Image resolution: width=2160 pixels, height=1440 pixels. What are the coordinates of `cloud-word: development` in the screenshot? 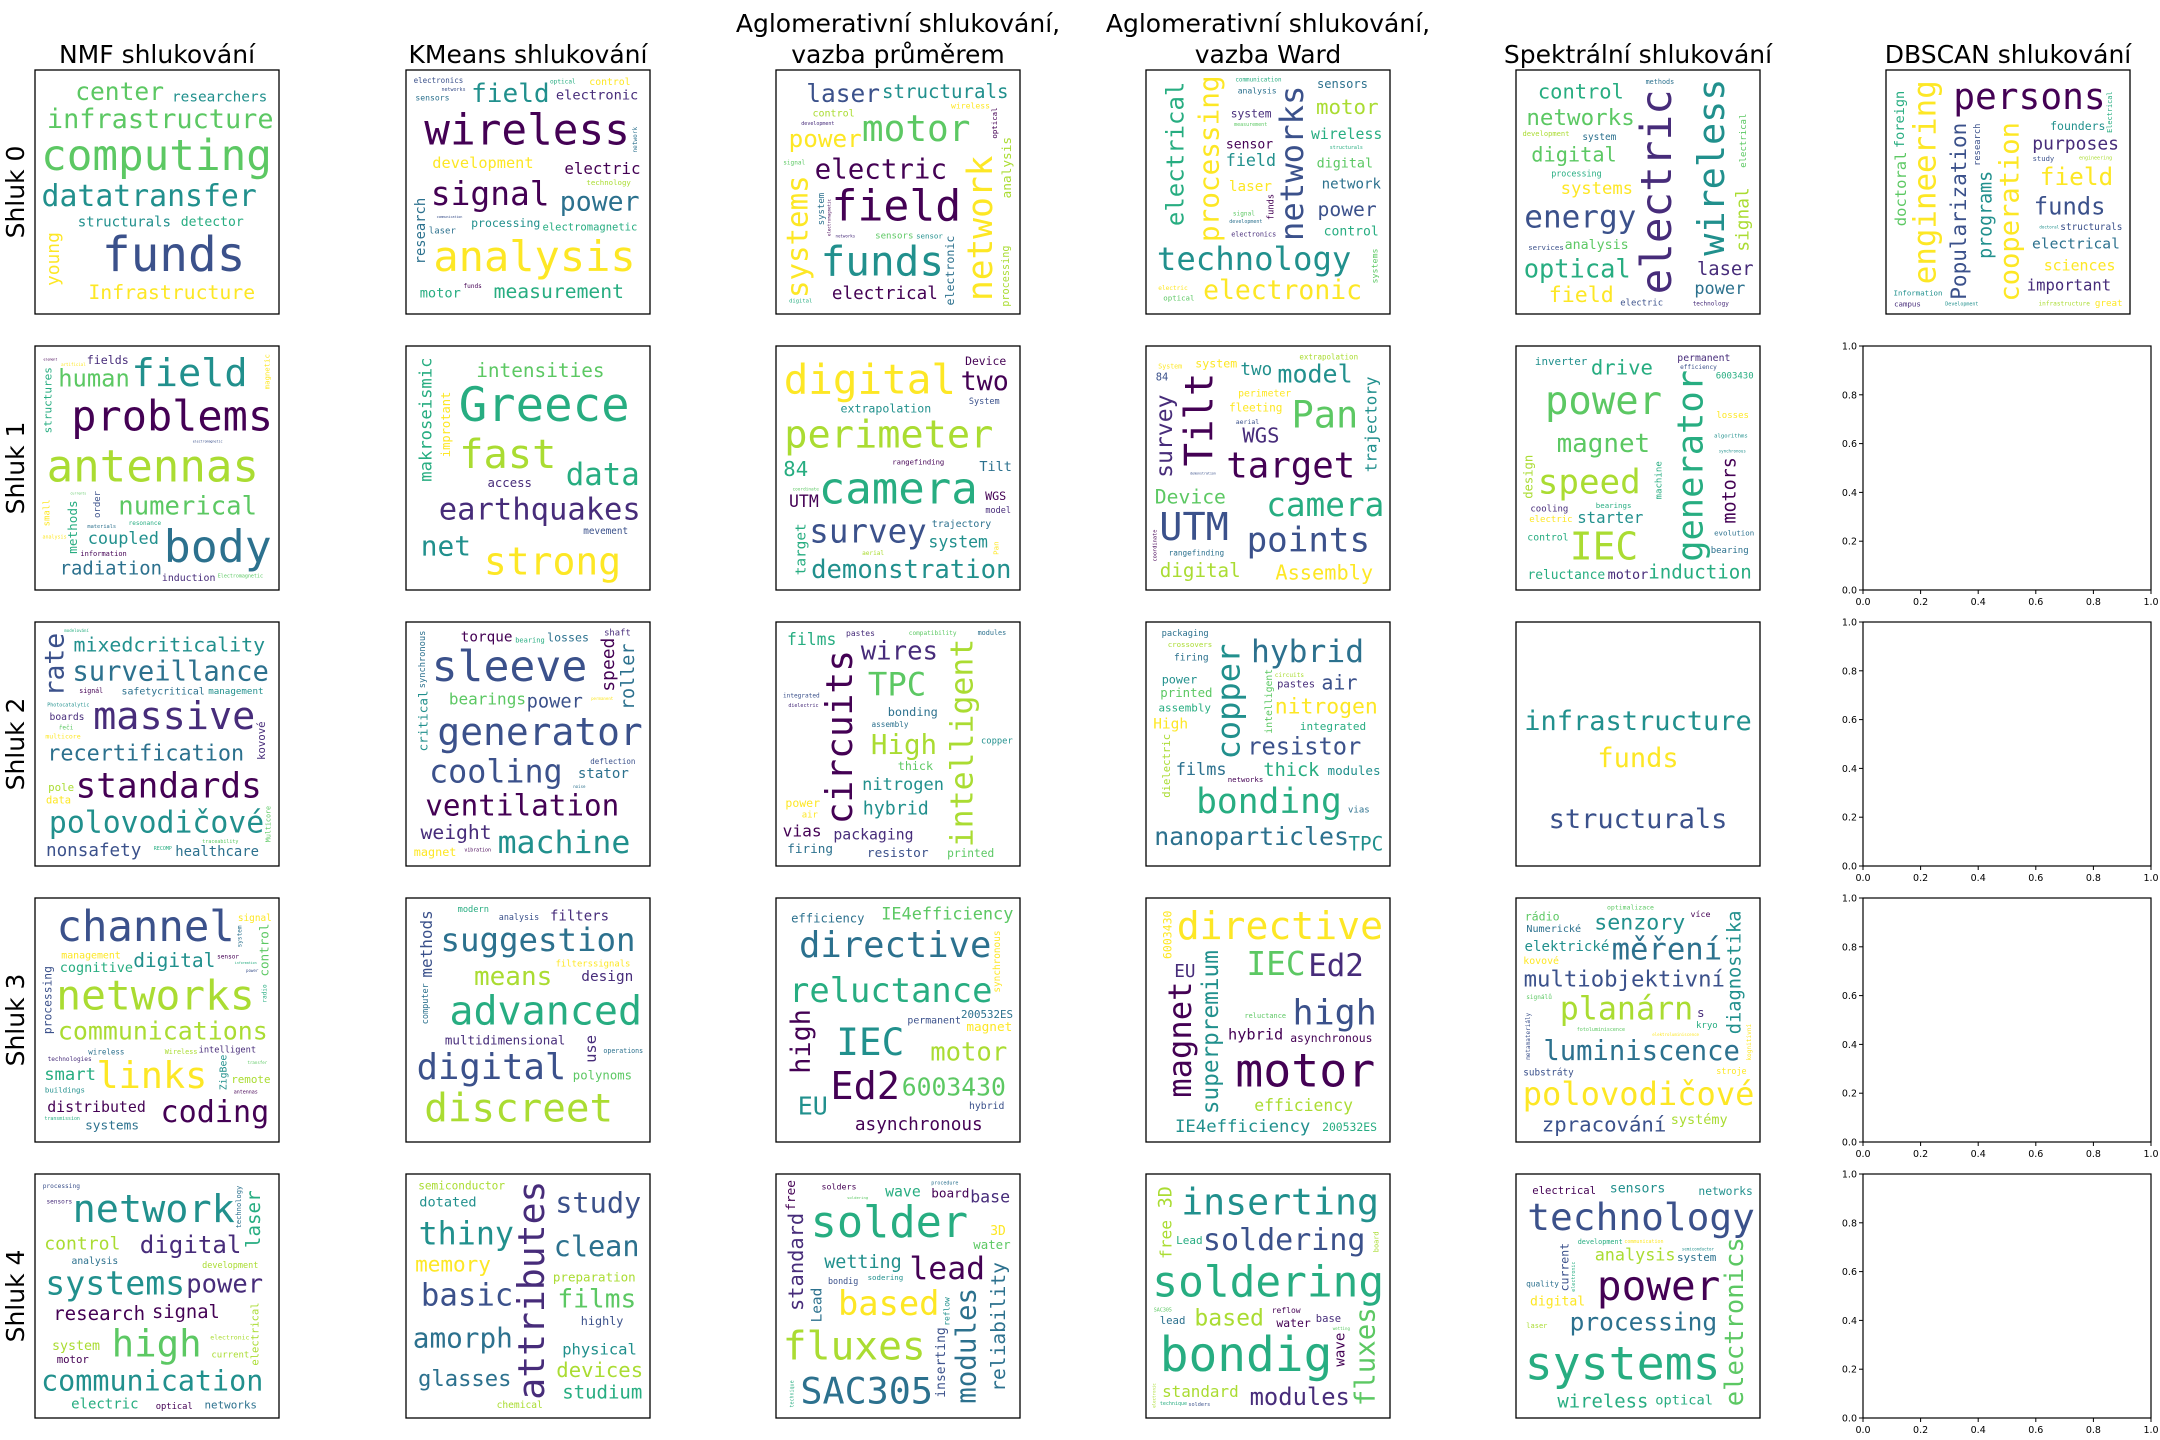 It's located at (1245, 222).